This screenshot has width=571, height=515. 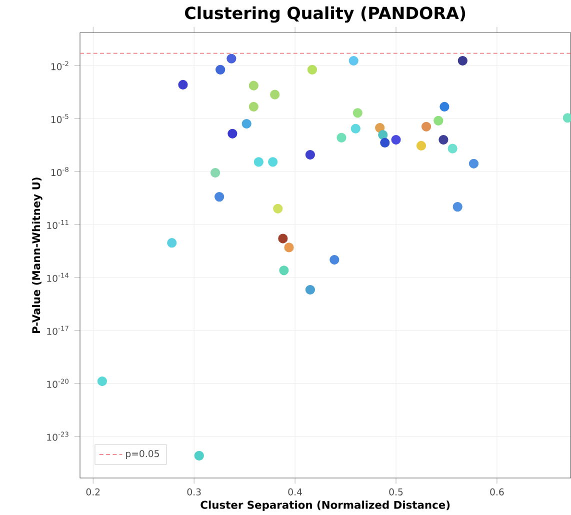 What do you see at coordinates (57, 436) in the screenshot?
I see `y-tick-label: 10$^{-23}$` at bounding box center [57, 436].